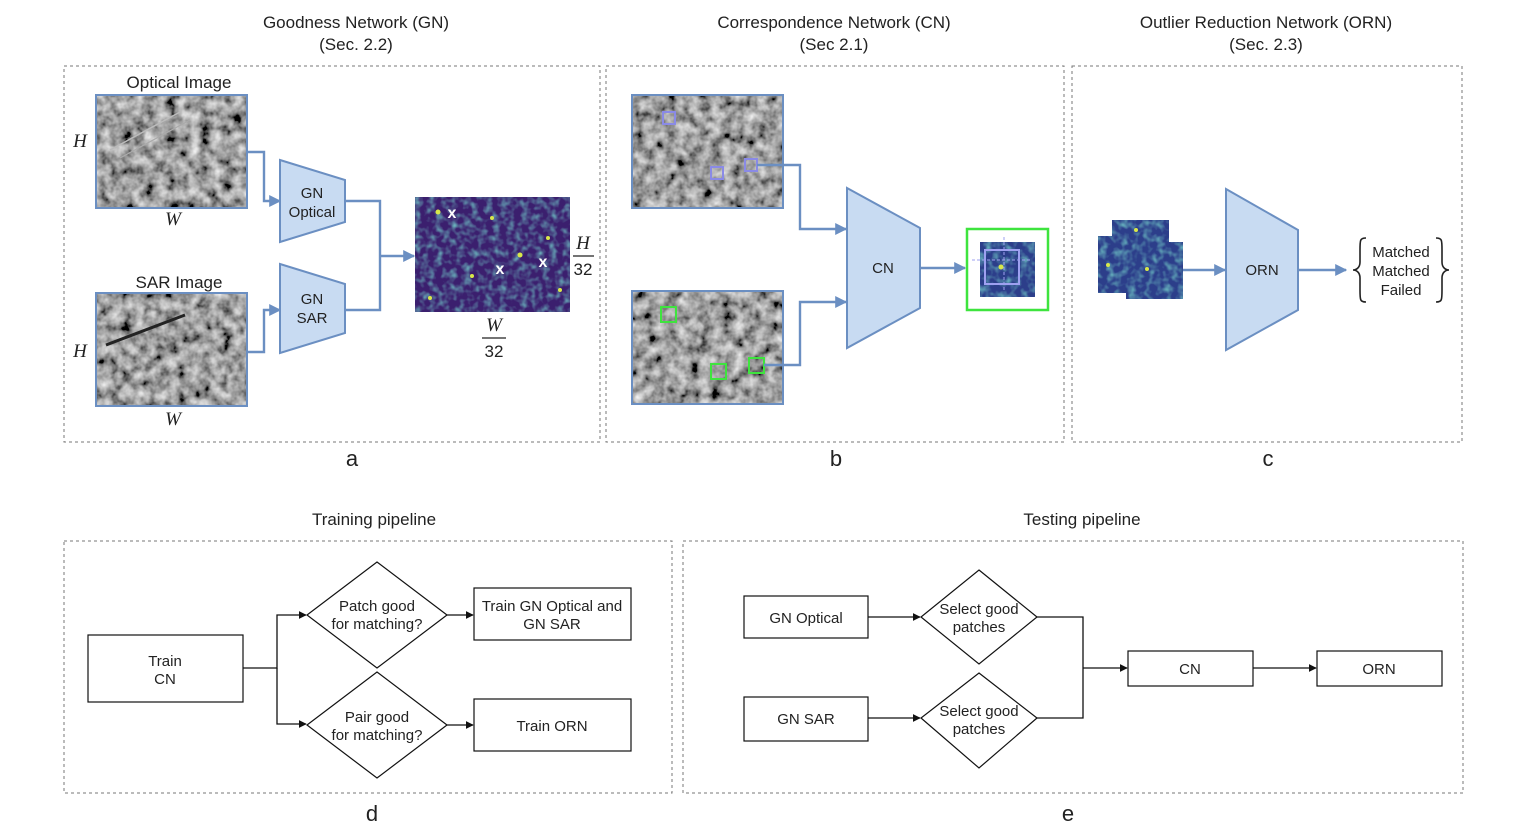 This screenshot has height=840, width=1530. I want to click on test-orn-label: ORN, so click(1378, 669).